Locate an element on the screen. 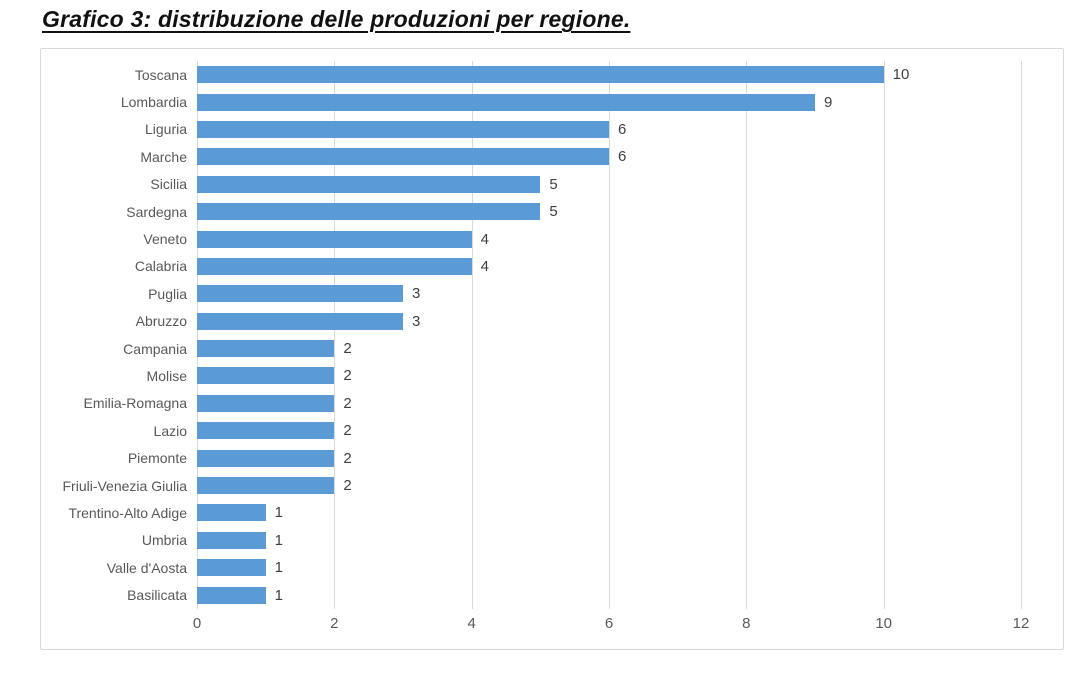 The image size is (1080, 673). category-label: Trentino-Alto Adige is located at coordinates (127, 512).